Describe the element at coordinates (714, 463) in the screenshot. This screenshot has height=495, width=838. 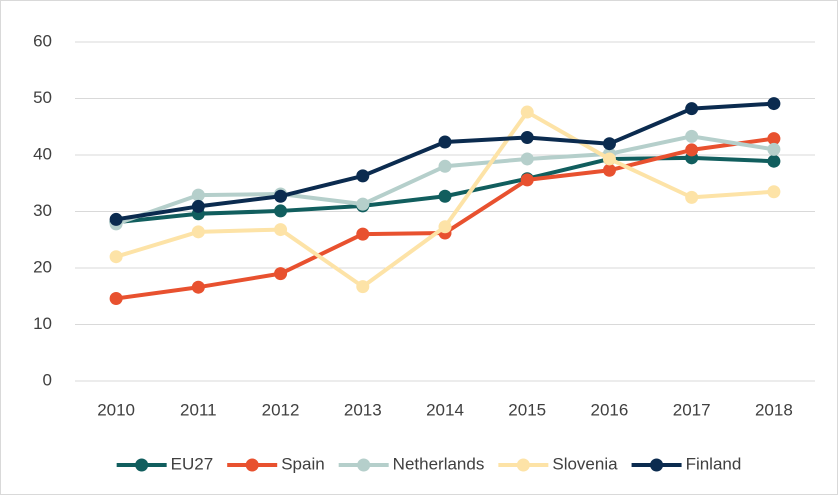
I see `legend-label: Finland` at that location.